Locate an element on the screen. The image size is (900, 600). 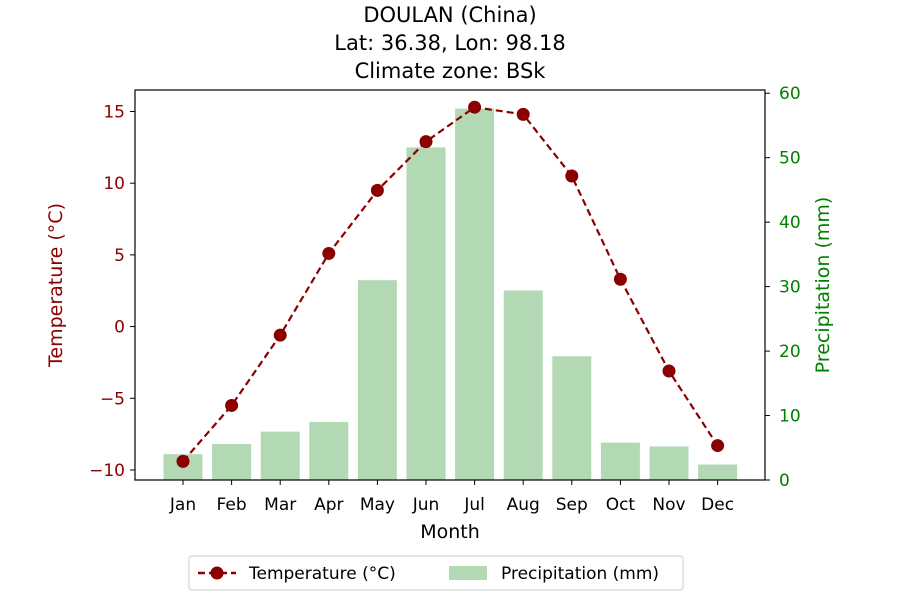
x-tick-label-apr: Apr is located at coordinates (328, 505).